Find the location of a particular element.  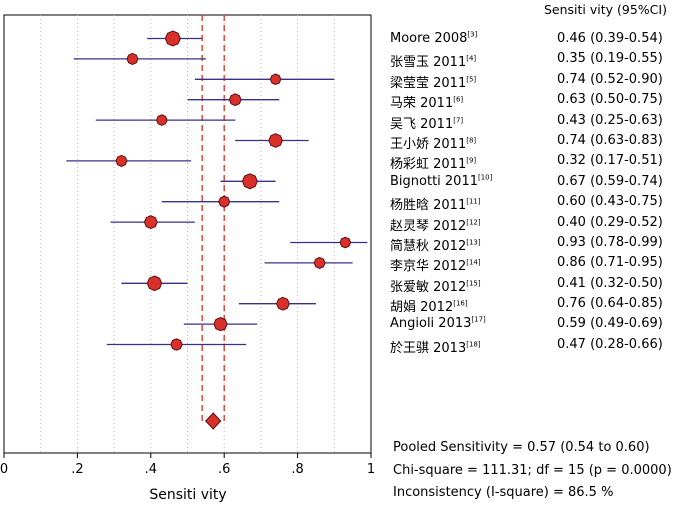

study-ci-text: 0.76 (0.64-0.85) is located at coordinates (610, 304).